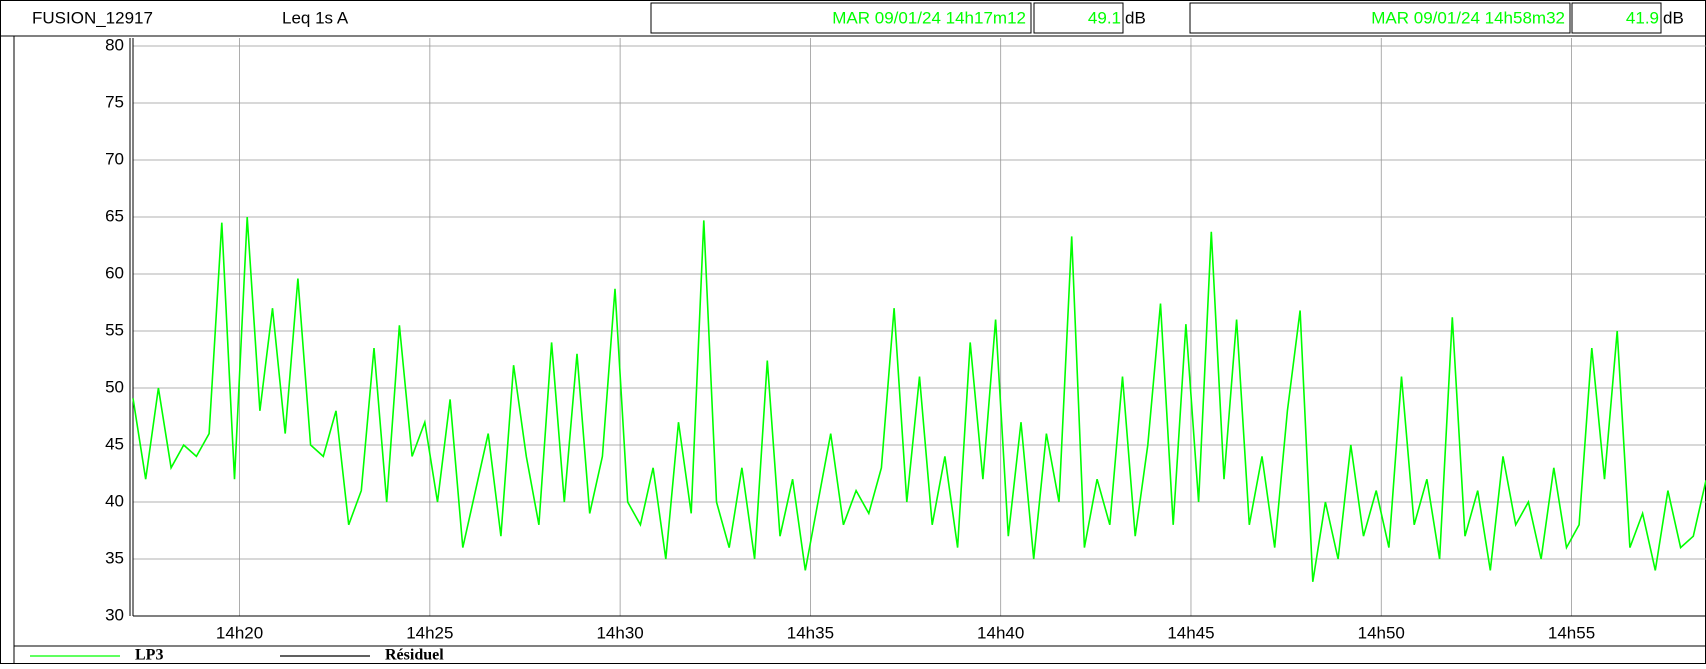  I want to click on header-measure: Leq 1s A, so click(315, 17).